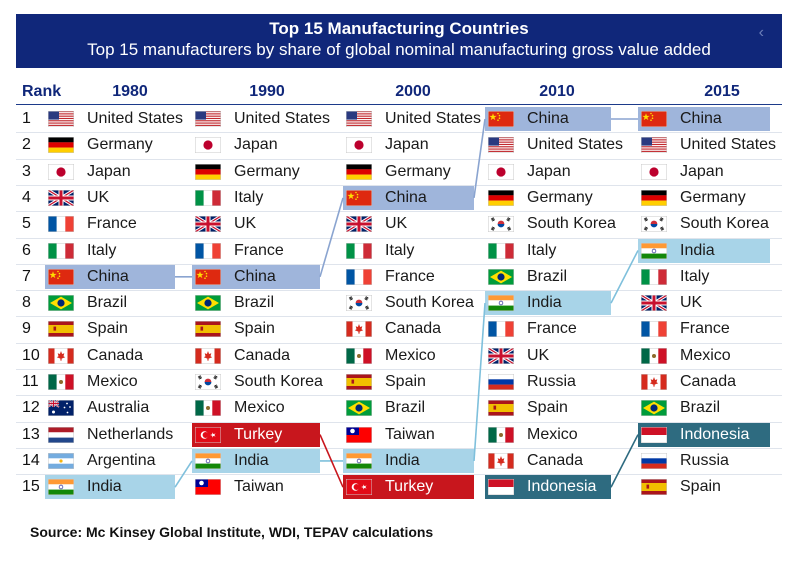  What do you see at coordinates (107, 329) in the screenshot?
I see `country-name: Spain` at bounding box center [107, 329].